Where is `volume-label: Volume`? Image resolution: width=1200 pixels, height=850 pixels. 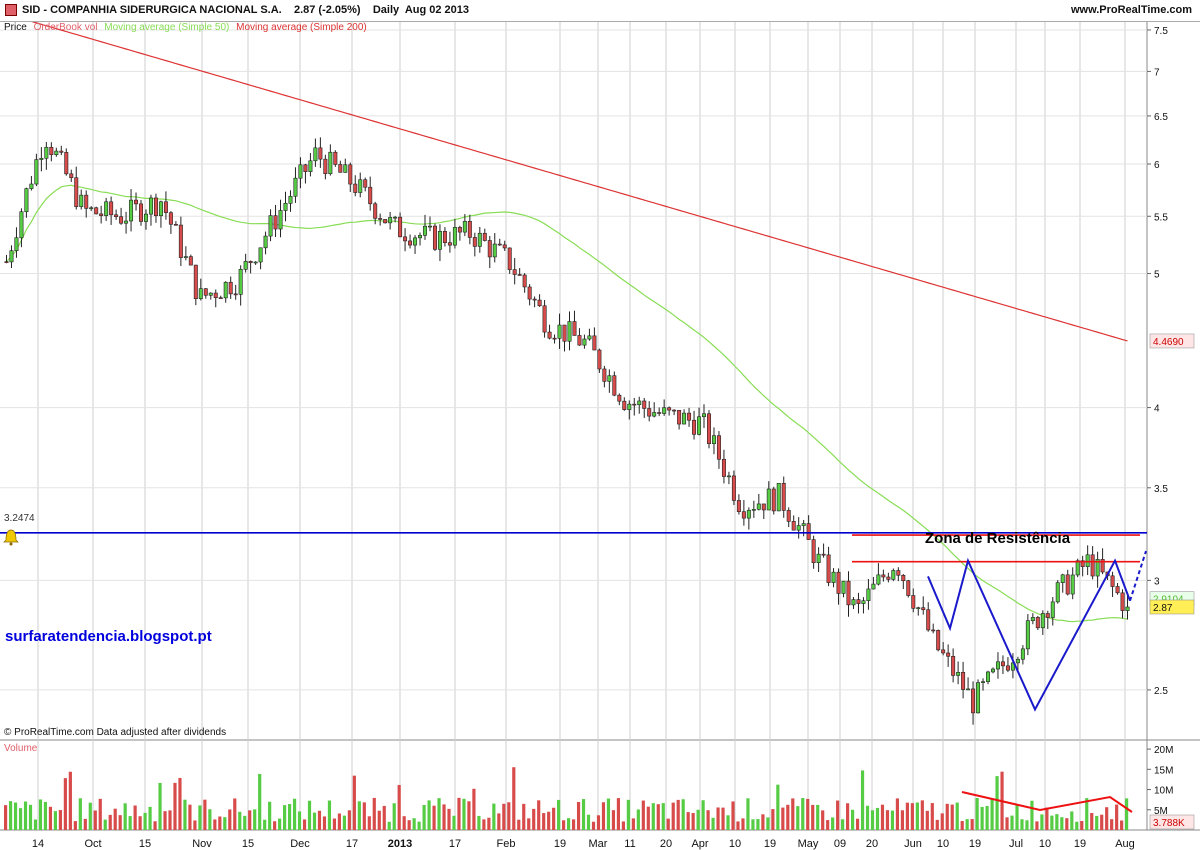 volume-label: Volume is located at coordinates (21, 748).